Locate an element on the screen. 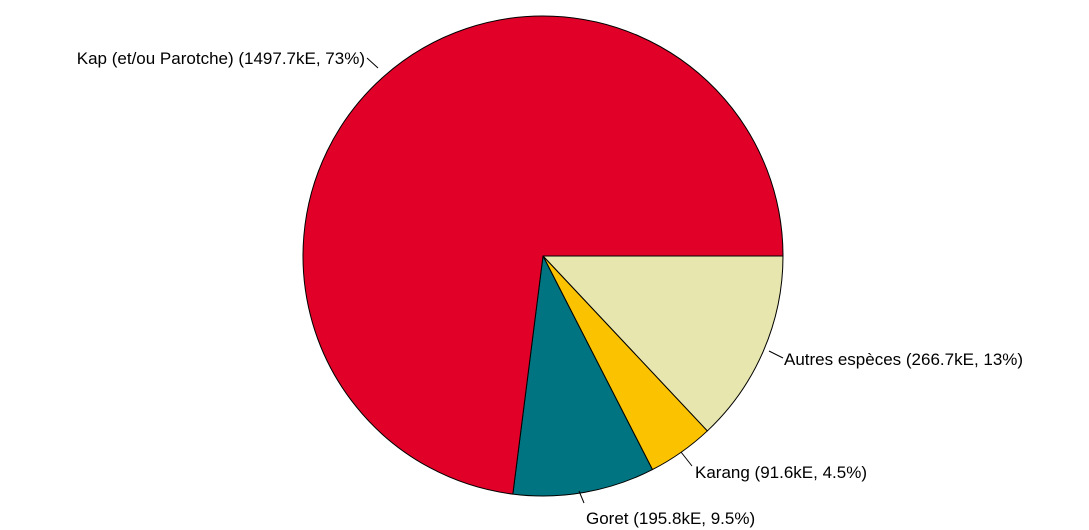 This screenshot has height=530, width=1089. slice-label-autres-especes: Autres espèces (266.7kE, 13%) is located at coordinates (903, 359).